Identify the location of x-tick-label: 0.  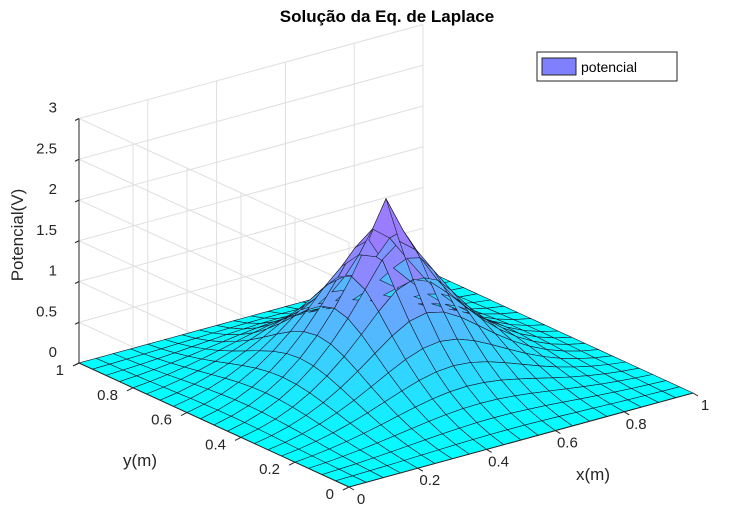
(361, 499).